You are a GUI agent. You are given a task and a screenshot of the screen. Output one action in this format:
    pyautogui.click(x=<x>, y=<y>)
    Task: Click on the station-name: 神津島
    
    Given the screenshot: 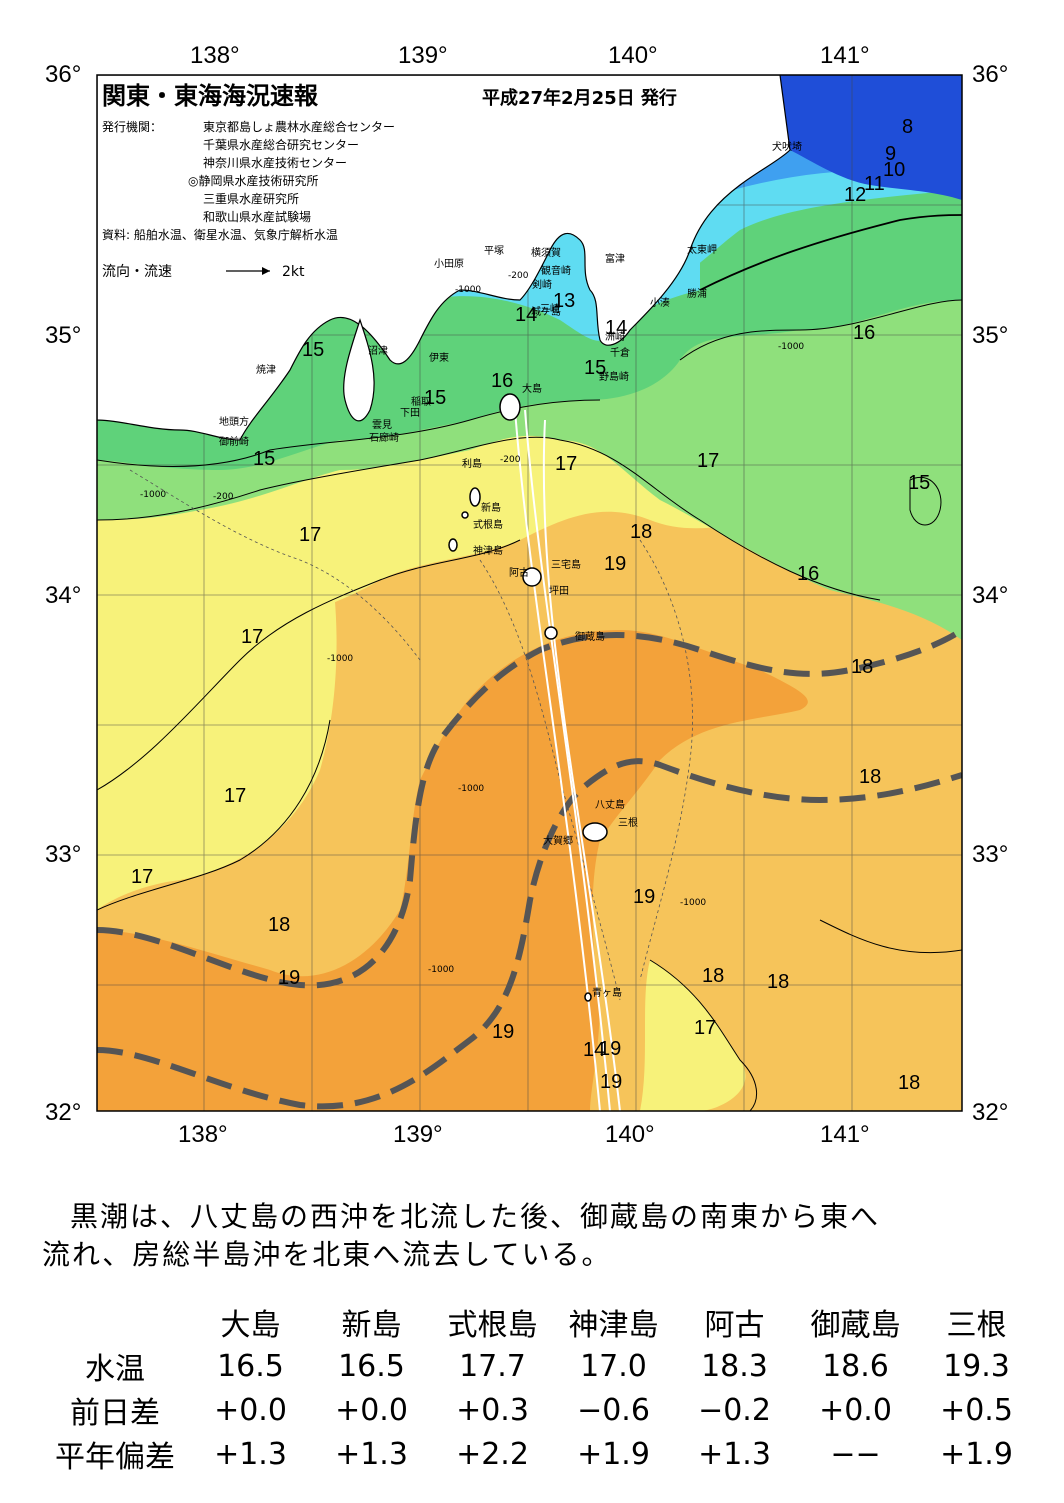 What is the action you would take?
    pyautogui.click(x=613, y=1325)
    